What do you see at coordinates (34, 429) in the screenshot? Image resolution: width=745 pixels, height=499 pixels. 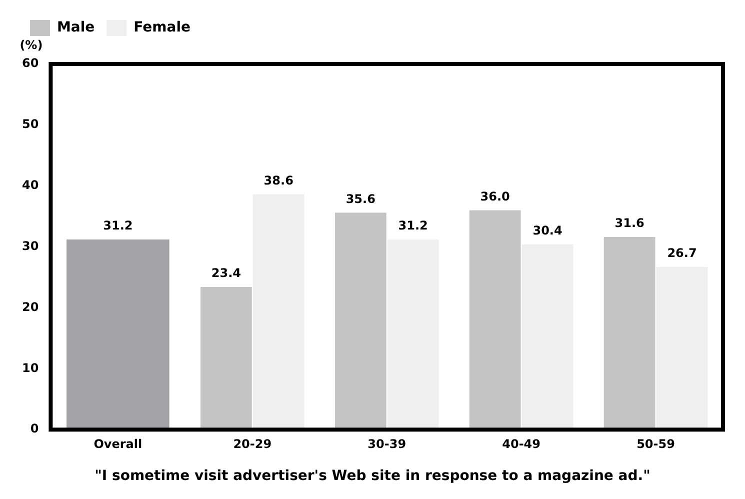 I see `y-tick-label: 0` at bounding box center [34, 429].